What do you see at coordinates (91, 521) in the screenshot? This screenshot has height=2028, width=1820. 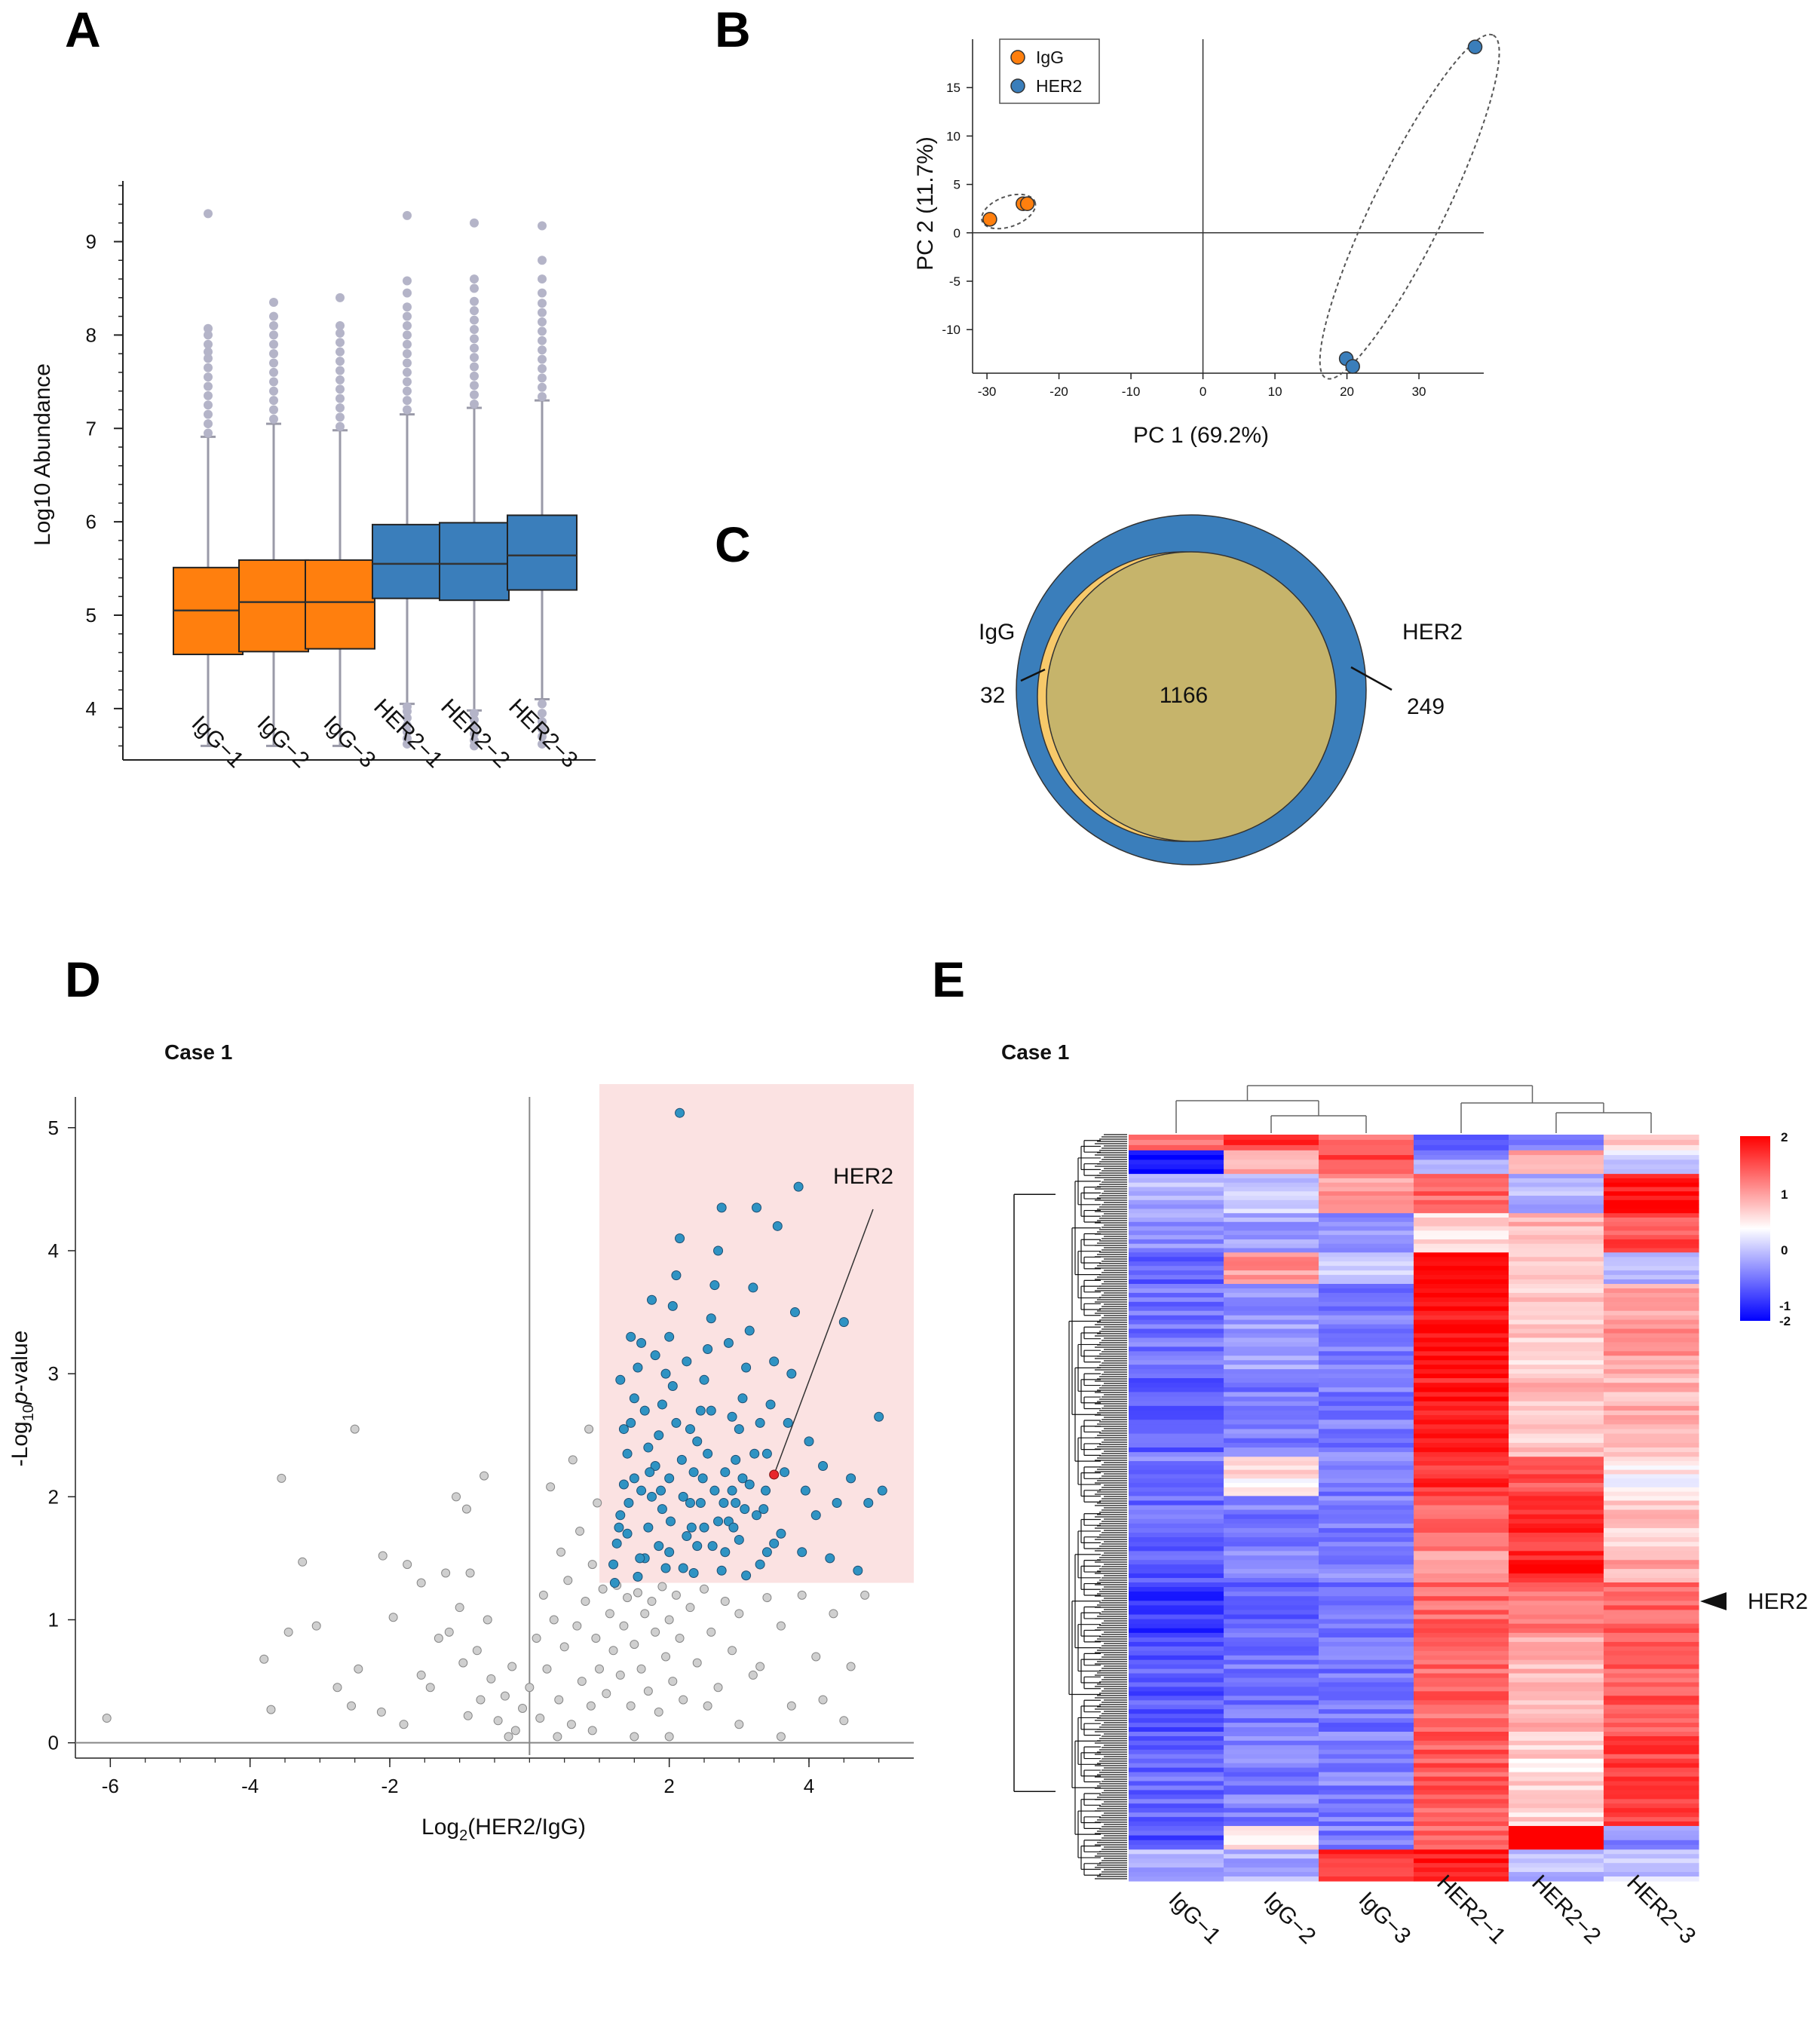 I see `panel-a-y-tick-label: 6` at bounding box center [91, 521].